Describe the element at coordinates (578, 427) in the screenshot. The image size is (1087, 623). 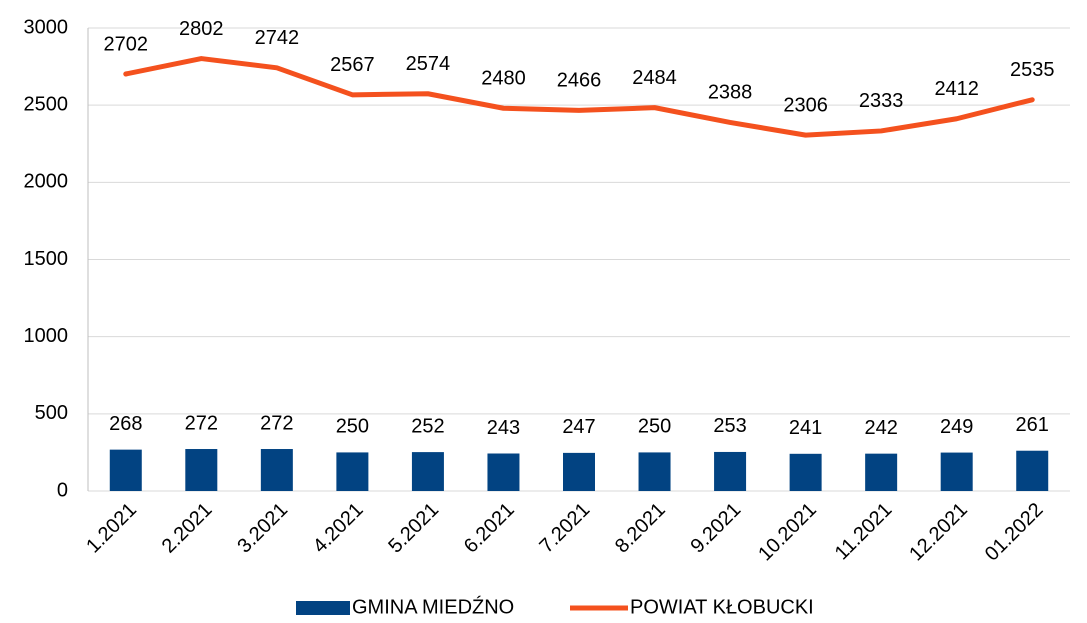
I see `data-label: 247` at that location.